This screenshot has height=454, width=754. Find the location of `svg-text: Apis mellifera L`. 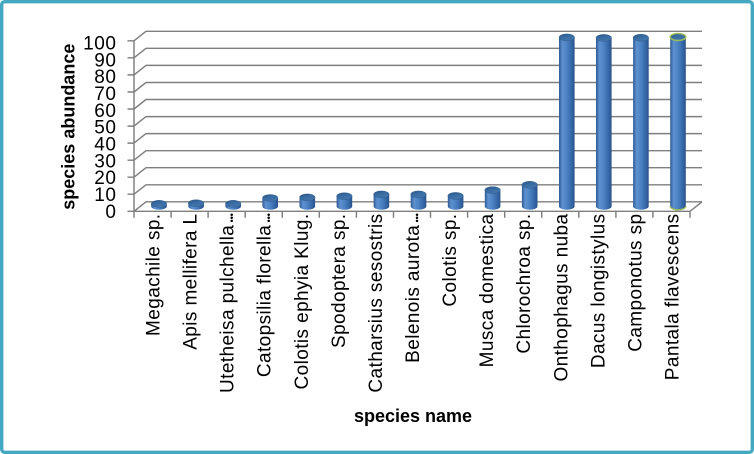

svg-text: Apis mellifera L is located at coordinates (191, 282).